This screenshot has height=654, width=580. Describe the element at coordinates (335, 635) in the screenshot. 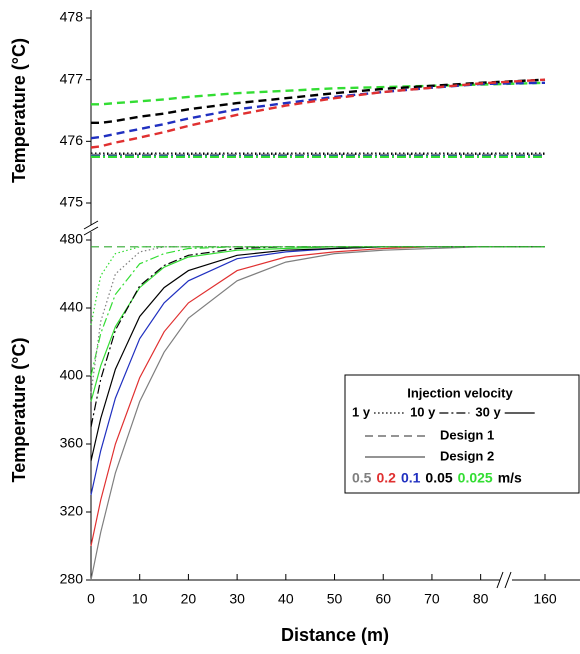

I see `x-axis-title: Distance (m)` at that location.